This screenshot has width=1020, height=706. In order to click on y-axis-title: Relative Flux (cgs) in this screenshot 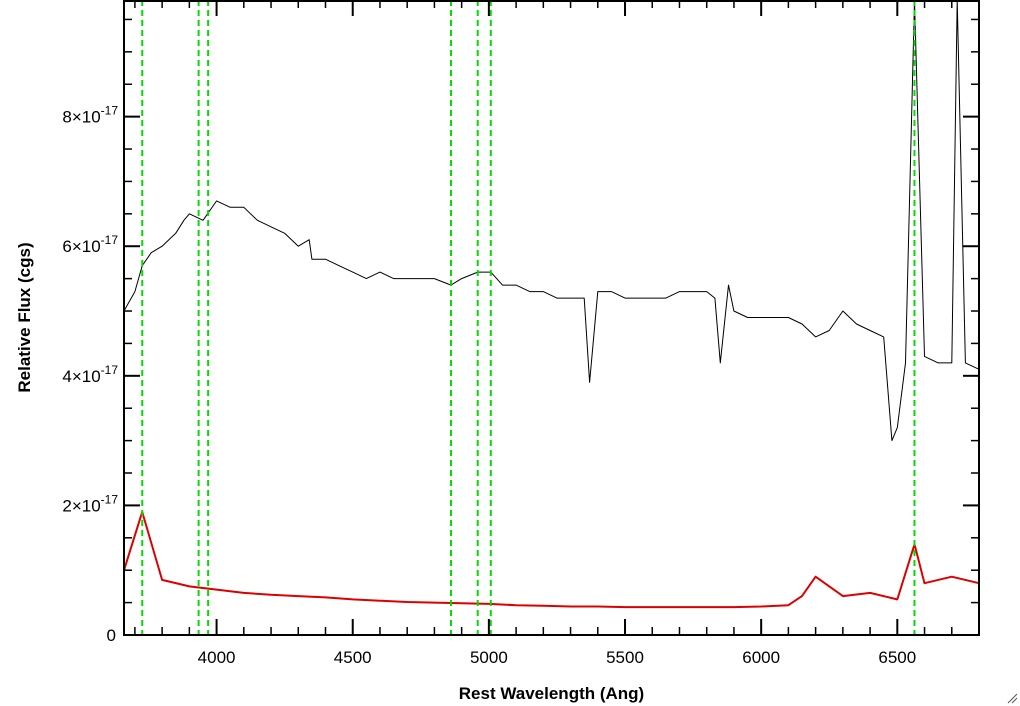, I will do `click(24, 317)`.